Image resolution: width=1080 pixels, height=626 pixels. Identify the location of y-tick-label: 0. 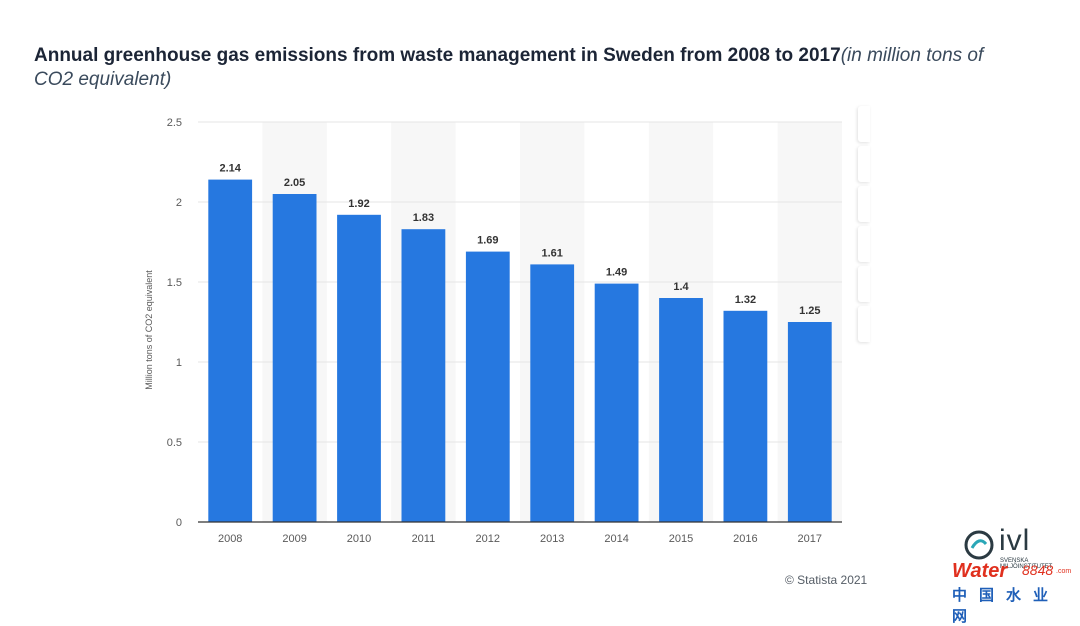
(179, 523).